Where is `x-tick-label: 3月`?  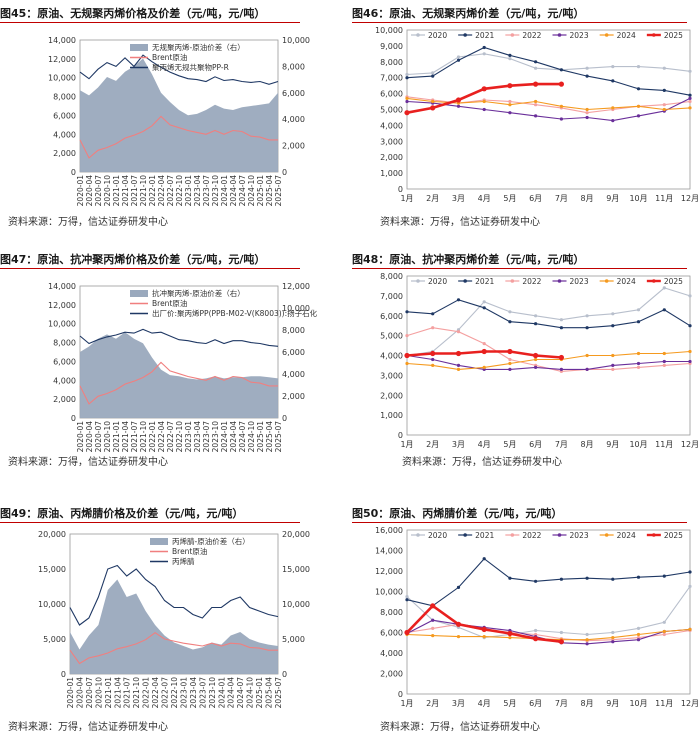
x-tick-label: 3月 is located at coordinates (458, 703).